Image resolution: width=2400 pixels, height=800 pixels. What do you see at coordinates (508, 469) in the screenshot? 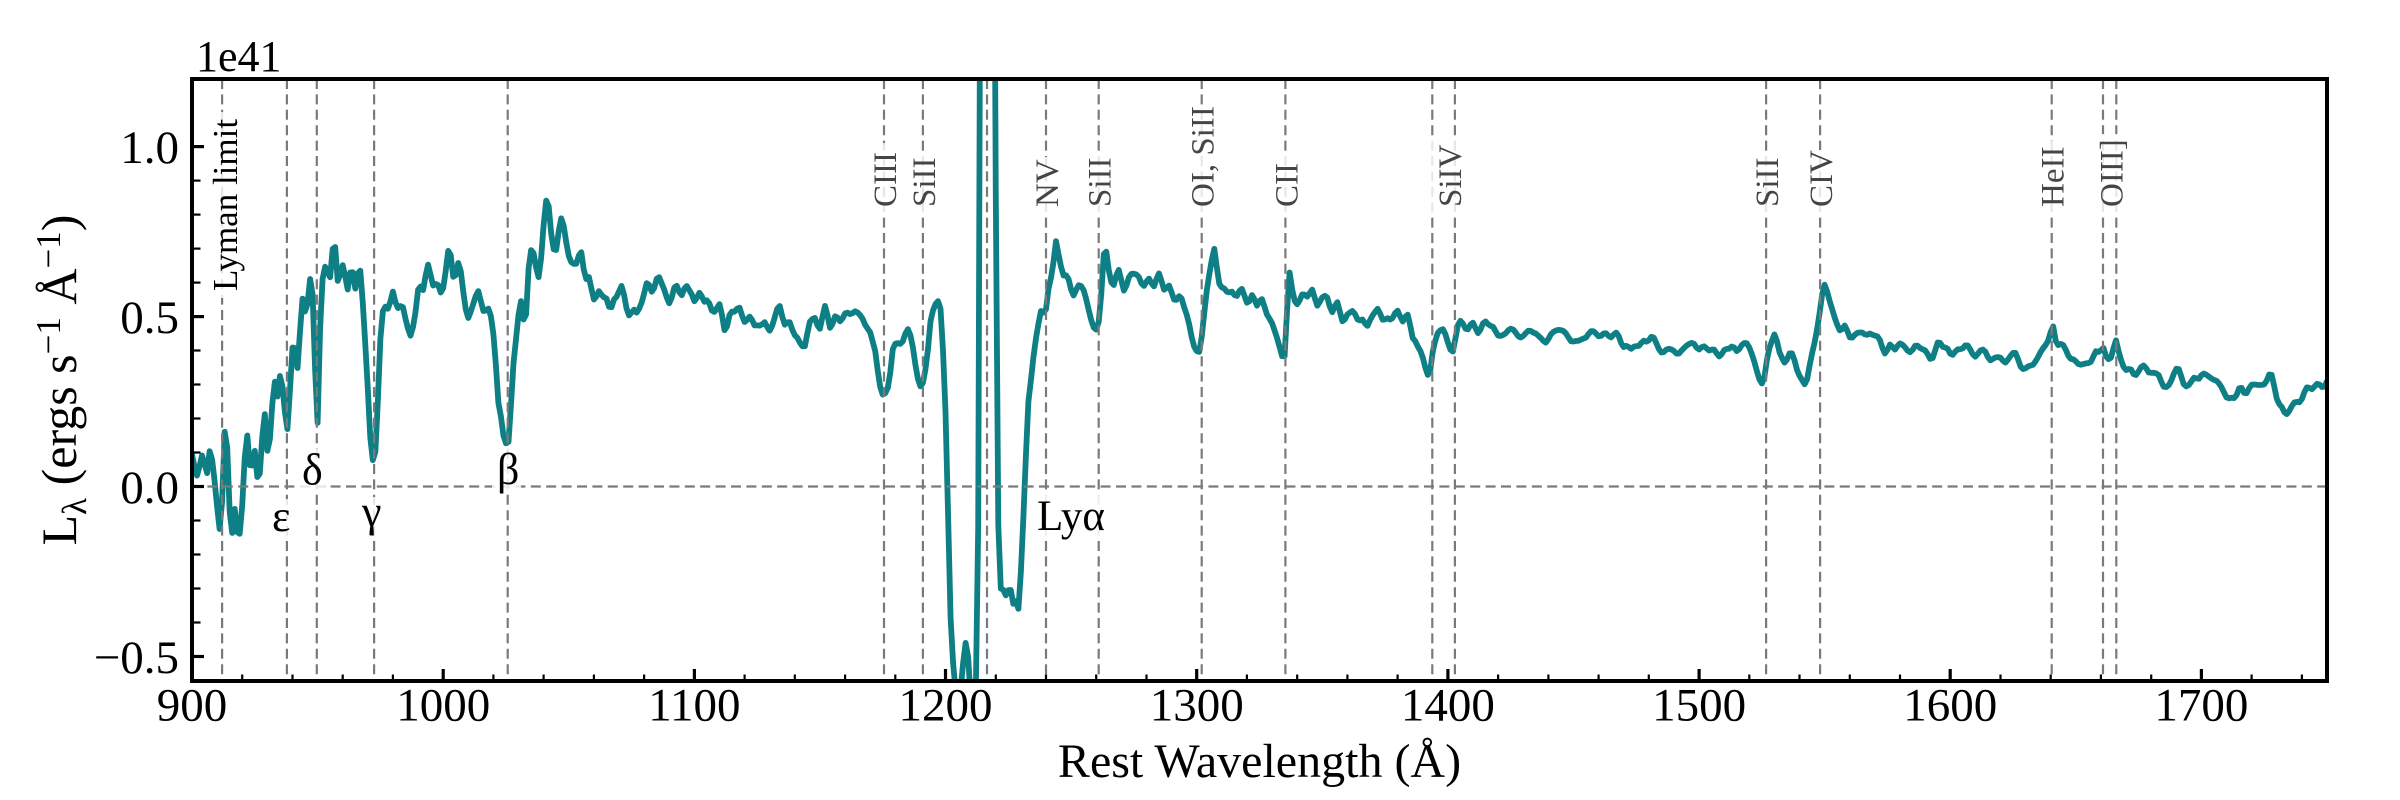
I see `svg-text: β` at bounding box center [508, 469].